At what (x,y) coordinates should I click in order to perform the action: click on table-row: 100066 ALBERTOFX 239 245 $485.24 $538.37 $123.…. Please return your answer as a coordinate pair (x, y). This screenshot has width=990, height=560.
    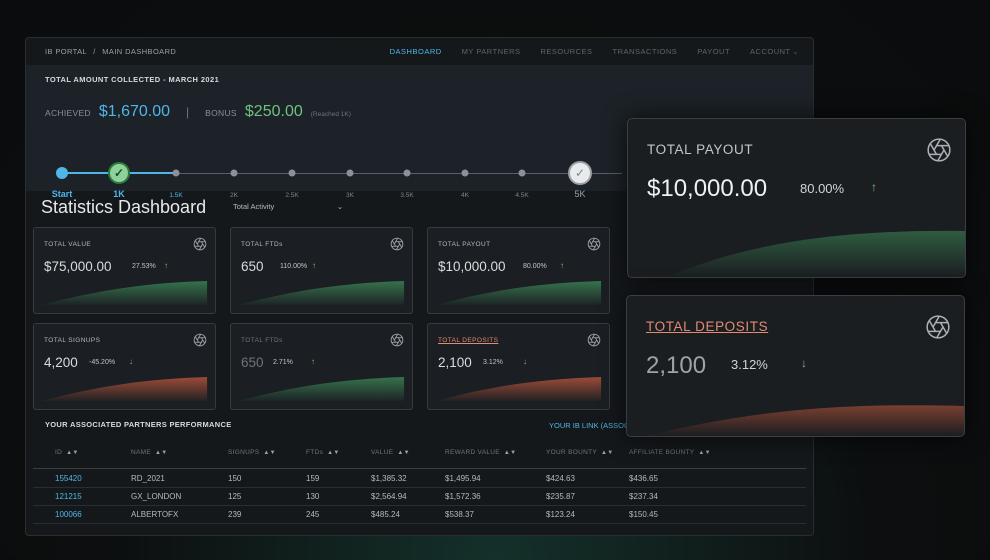
    Looking at the image, I should click on (419, 516).